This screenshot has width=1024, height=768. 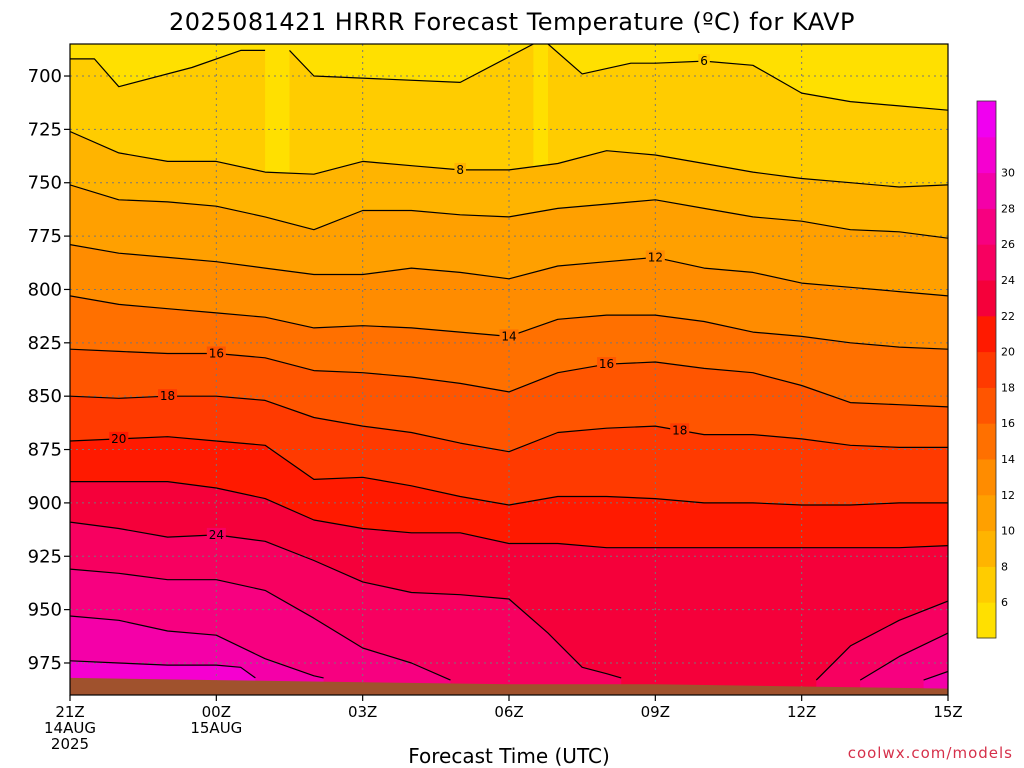 What do you see at coordinates (508, 712) in the screenshot?
I see `x-tick-label: 06Z` at bounding box center [508, 712].